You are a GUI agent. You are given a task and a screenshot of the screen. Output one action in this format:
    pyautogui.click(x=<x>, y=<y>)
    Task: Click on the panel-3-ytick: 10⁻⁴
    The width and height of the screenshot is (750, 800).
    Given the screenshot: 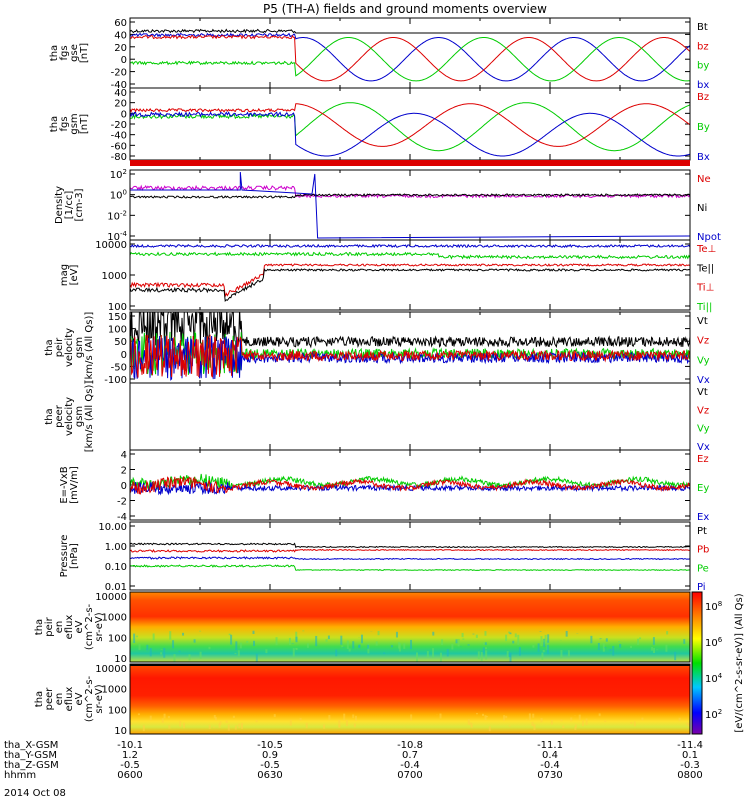 What is the action you would take?
    pyautogui.click(x=117, y=236)
    